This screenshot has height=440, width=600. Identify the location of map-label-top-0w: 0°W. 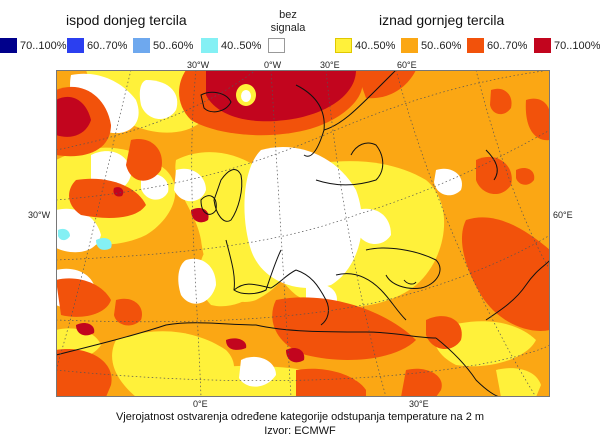
(273, 65).